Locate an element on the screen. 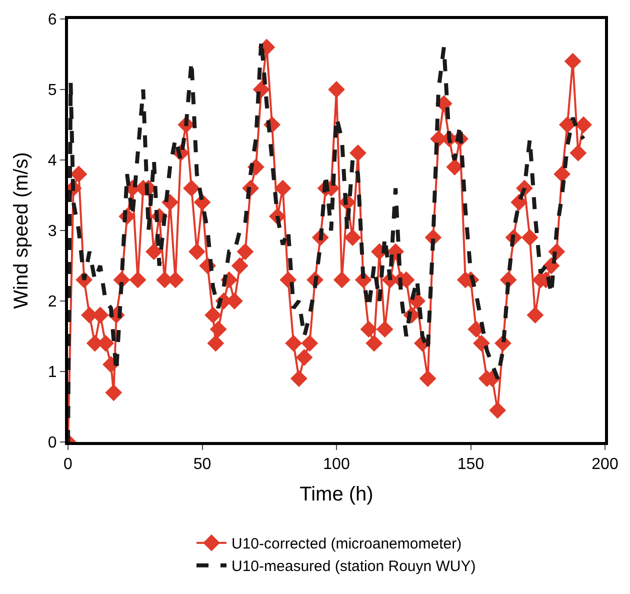 This screenshot has width=630, height=594. y-tick-label: 3 is located at coordinates (52, 231).